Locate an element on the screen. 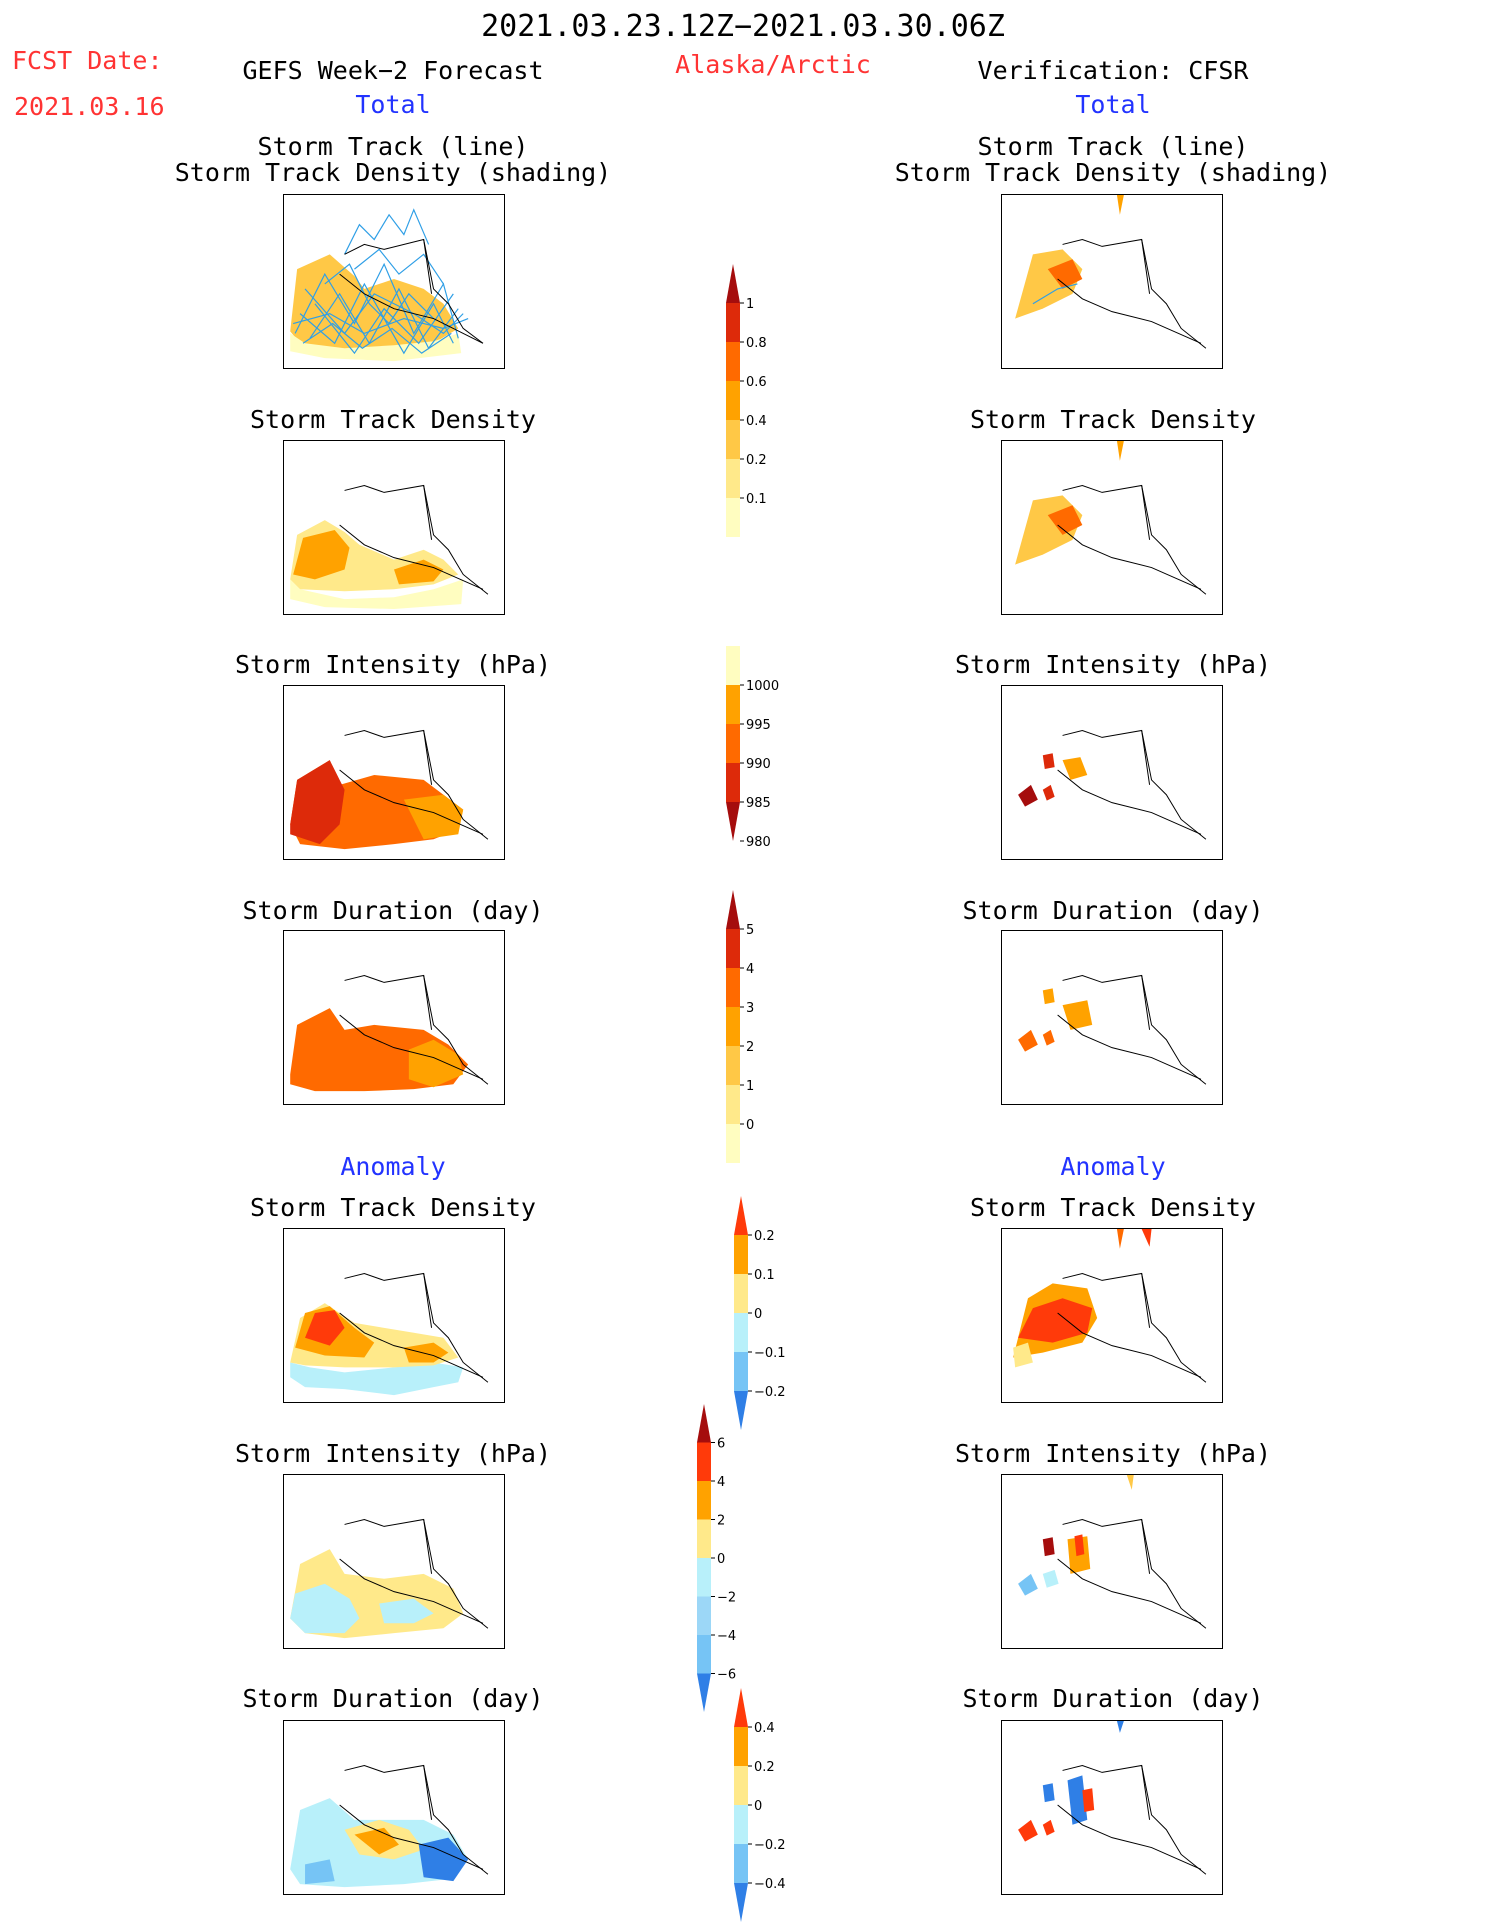 Image resolution: width=1487 pixels, height=1932 pixels. colorbar-tick-label: 985 is located at coordinates (758, 803).